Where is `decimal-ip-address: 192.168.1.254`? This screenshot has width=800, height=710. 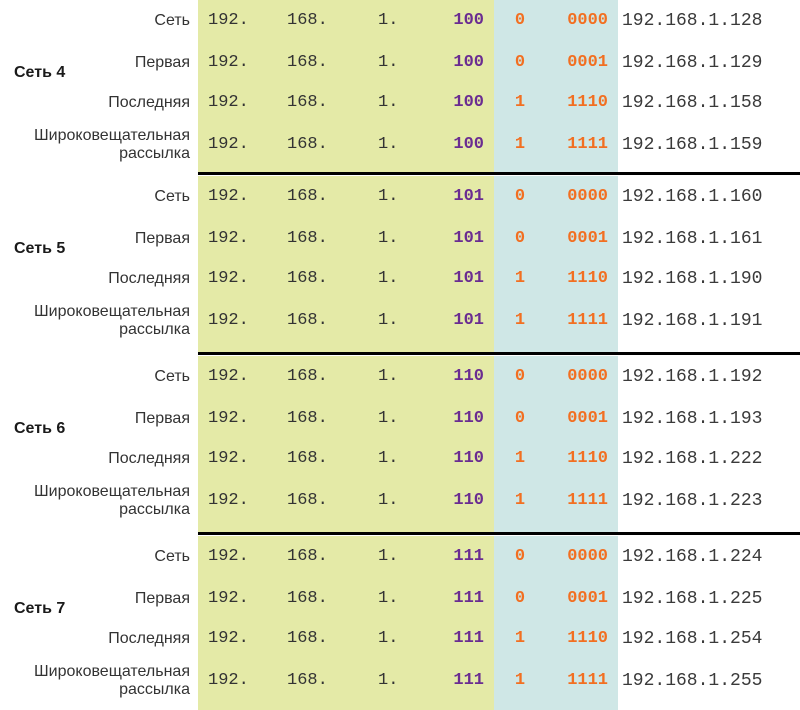 decimal-ip-address: 192.168.1.254 is located at coordinates (692, 638).